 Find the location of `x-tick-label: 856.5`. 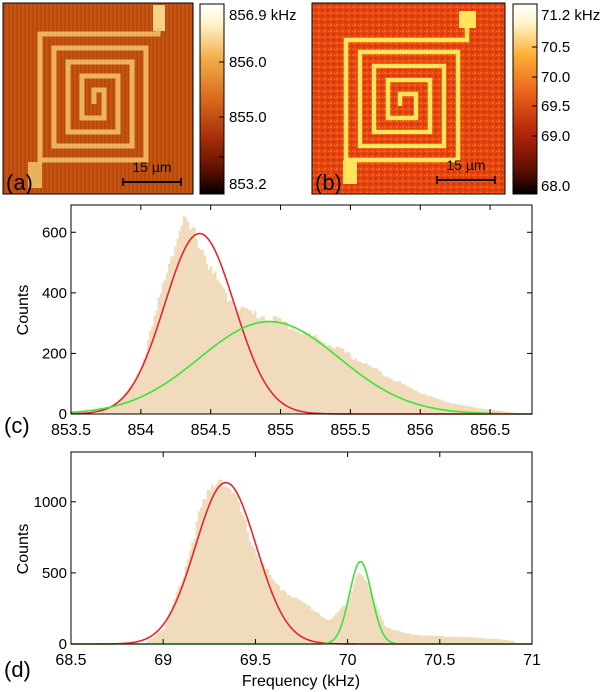

x-tick-label: 856.5 is located at coordinates (490, 430).